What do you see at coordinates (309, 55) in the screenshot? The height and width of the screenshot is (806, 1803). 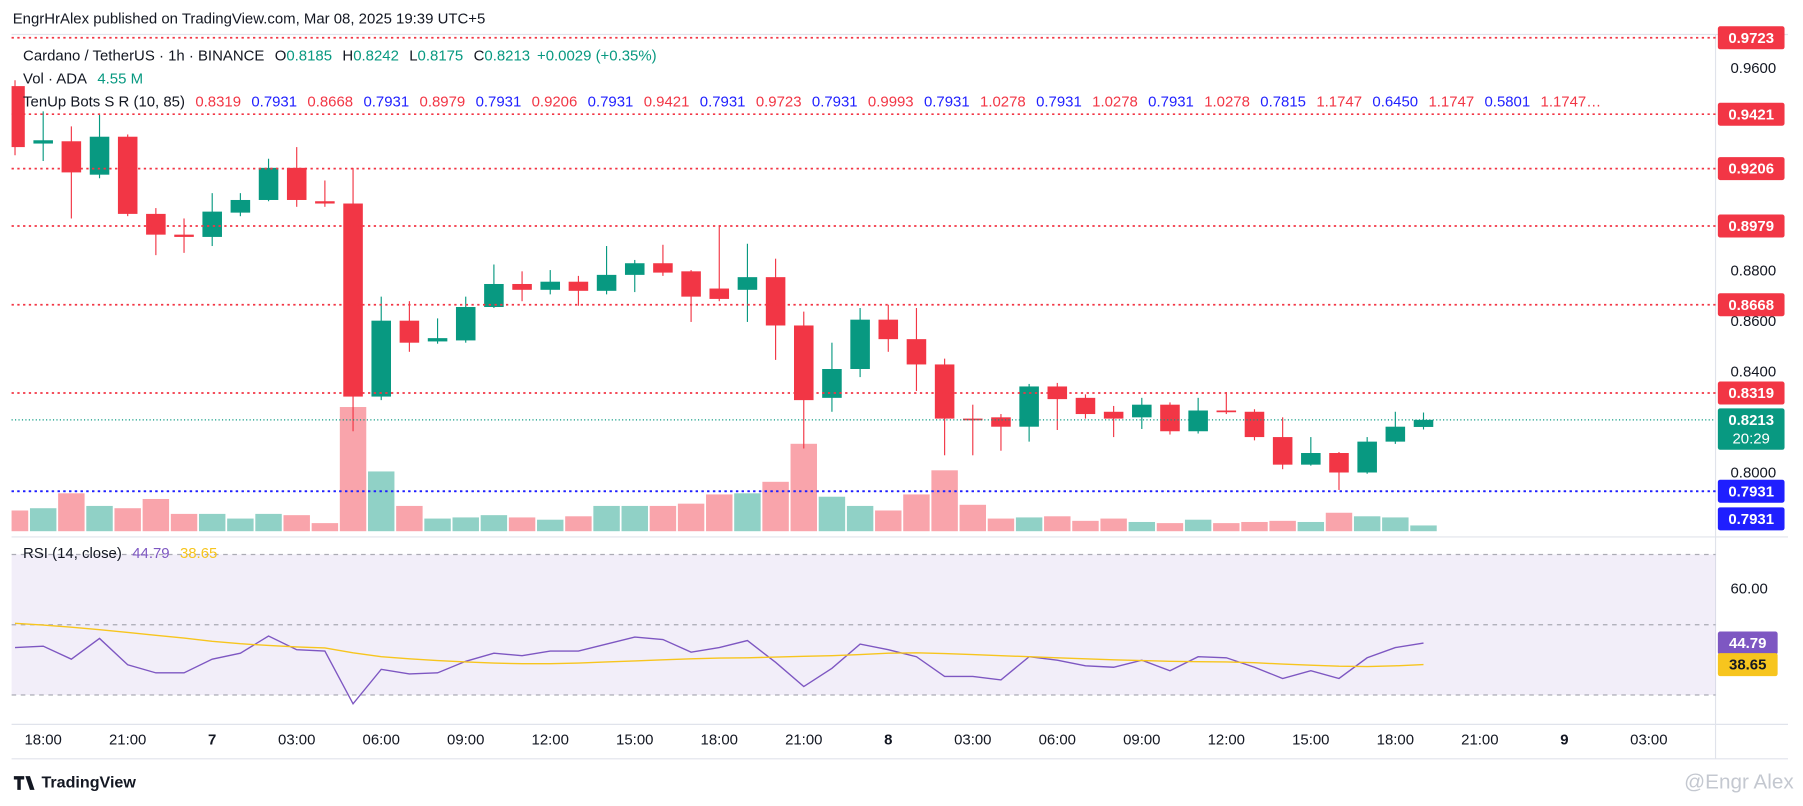 I see `ohlc-value: 0.8185` at bounding box center [309, 55].